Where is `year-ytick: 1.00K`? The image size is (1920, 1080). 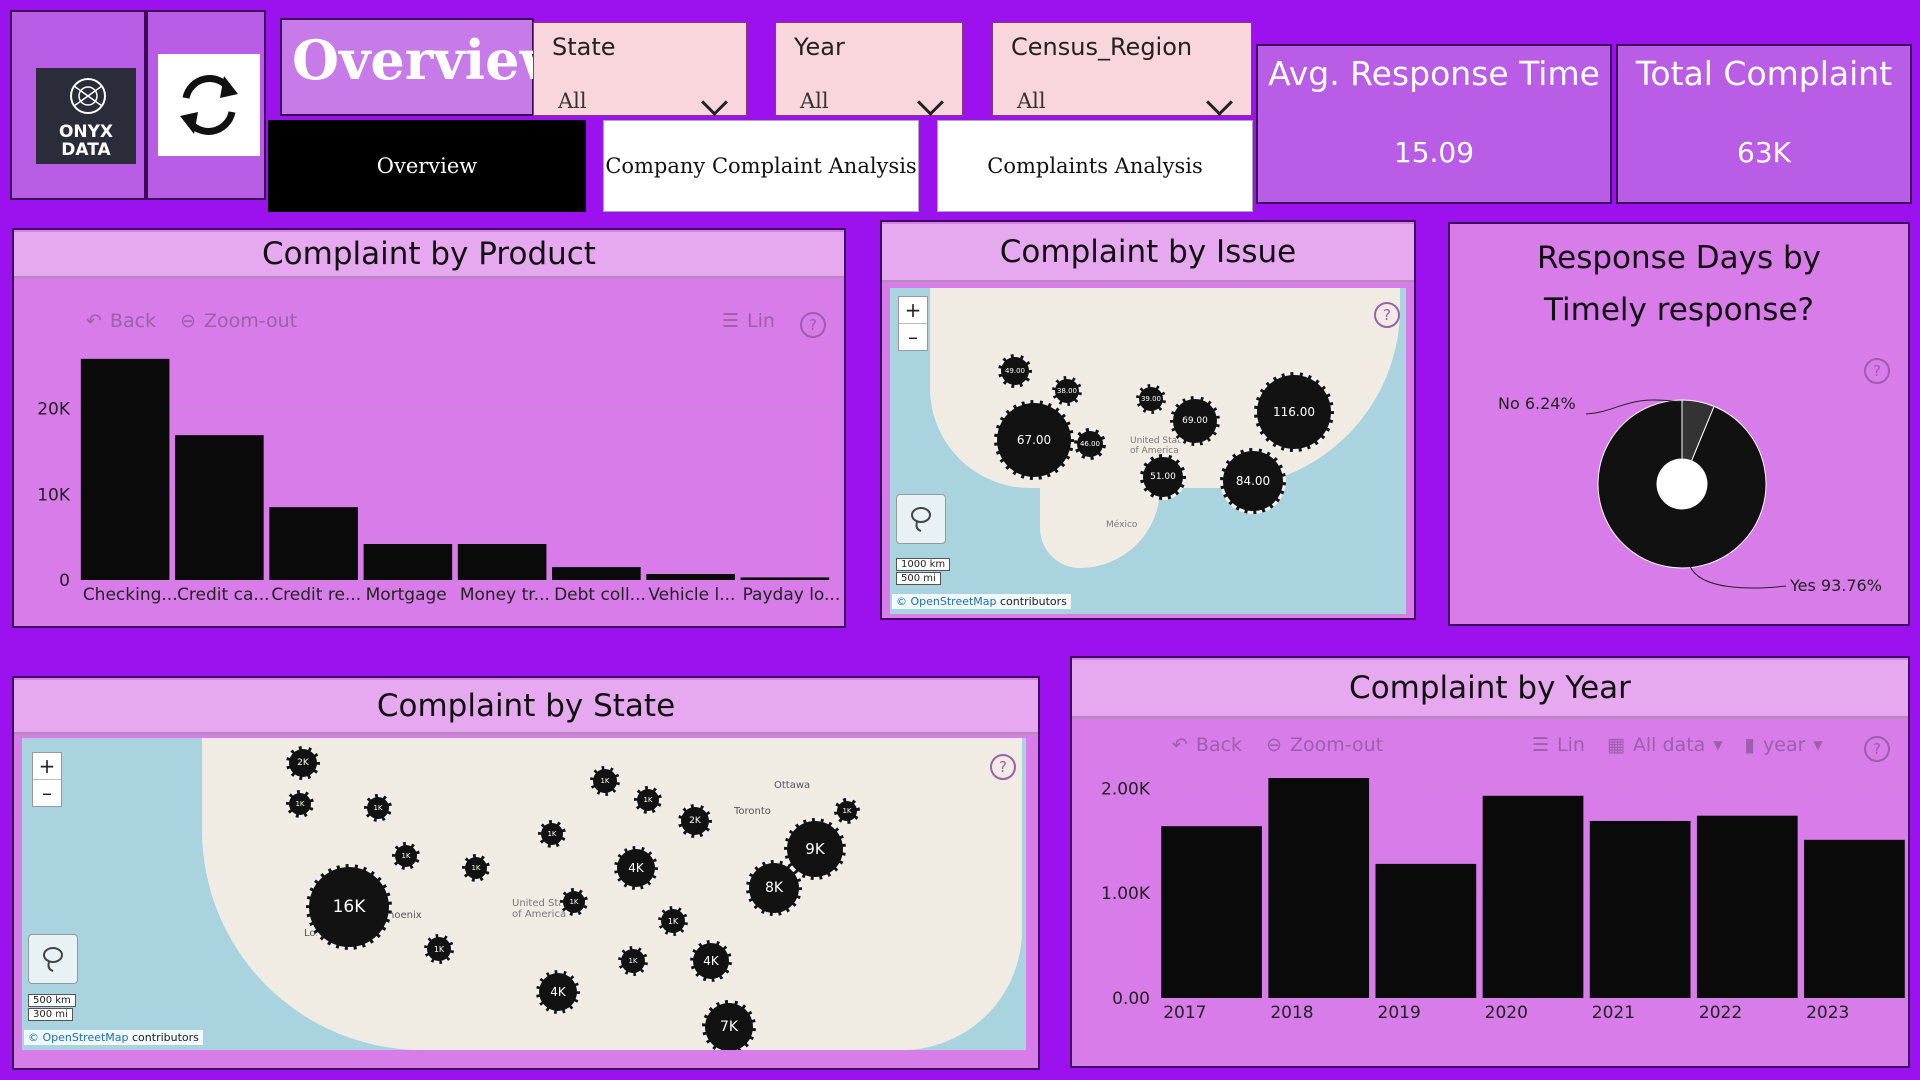 year-ytick: 1.00K is located at coordinates (1126, 894).